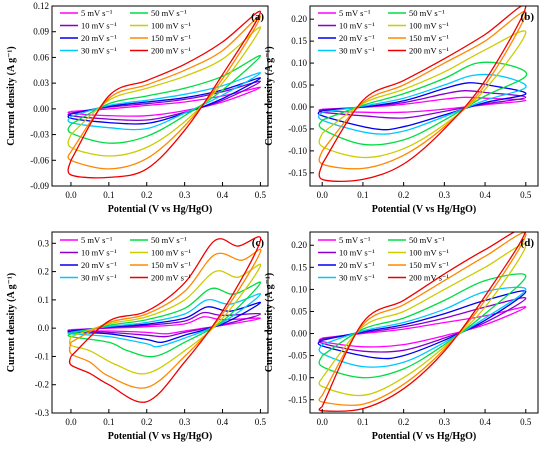  What do you see at coordinates (39, 186) in the screenshot?
I see `y-tick-label: -0.09` at bounding box center [39, 186].